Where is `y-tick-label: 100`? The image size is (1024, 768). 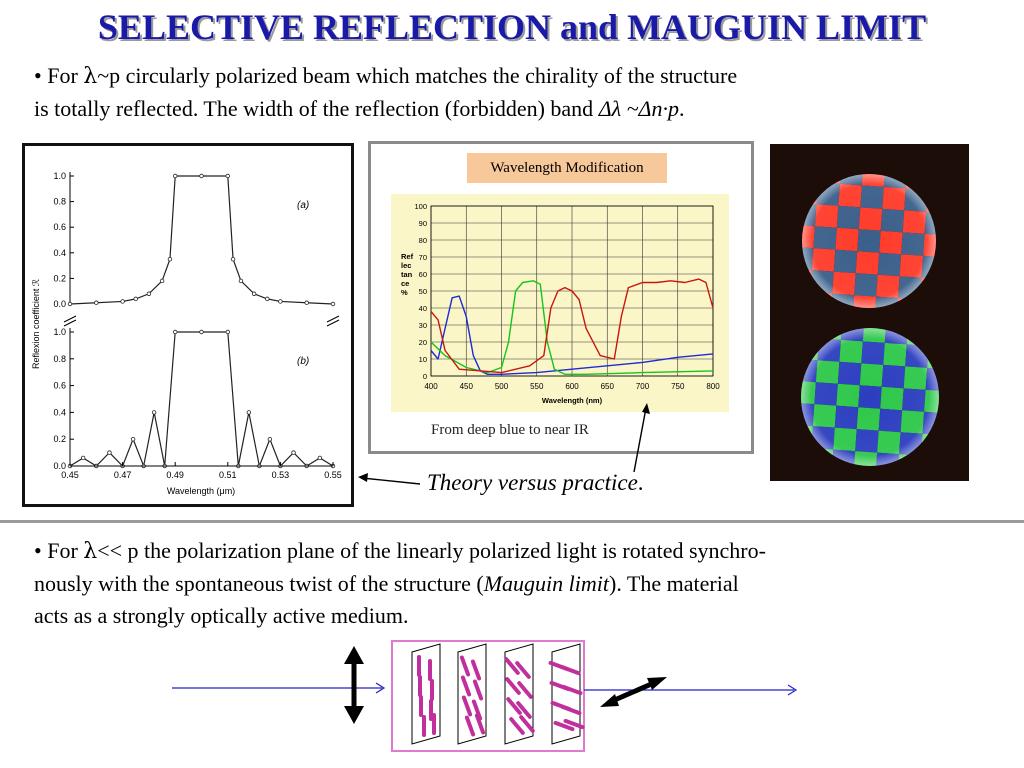 y-tick-label: 100 is located at coordinates (420, 206).